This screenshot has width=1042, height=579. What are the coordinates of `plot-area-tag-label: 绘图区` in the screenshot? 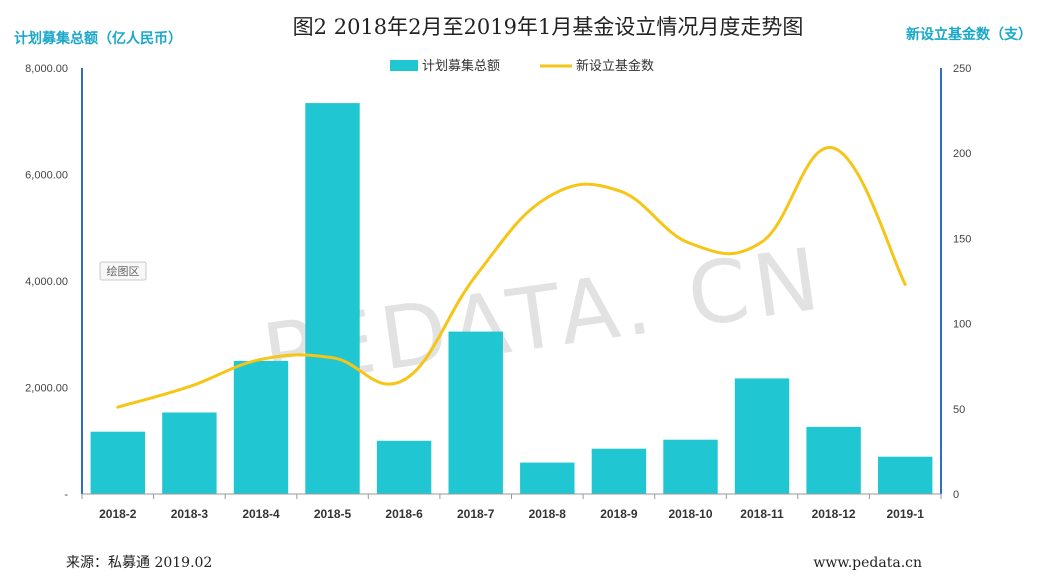 It's located at (123, 271).